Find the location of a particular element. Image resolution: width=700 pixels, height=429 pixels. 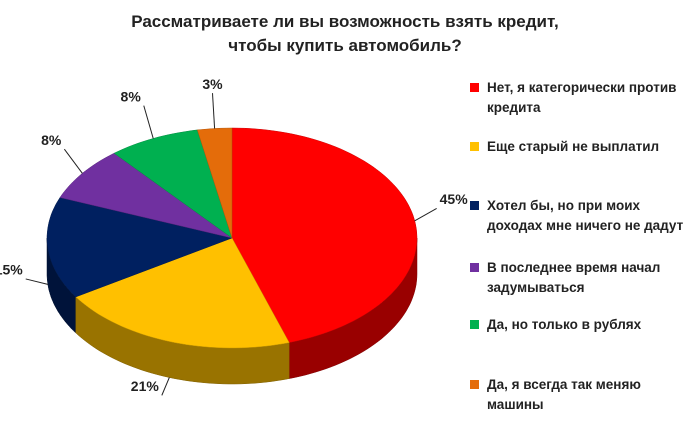

legend-label: Да, я всегда так меняю машины is located at coordinates (564, 394).